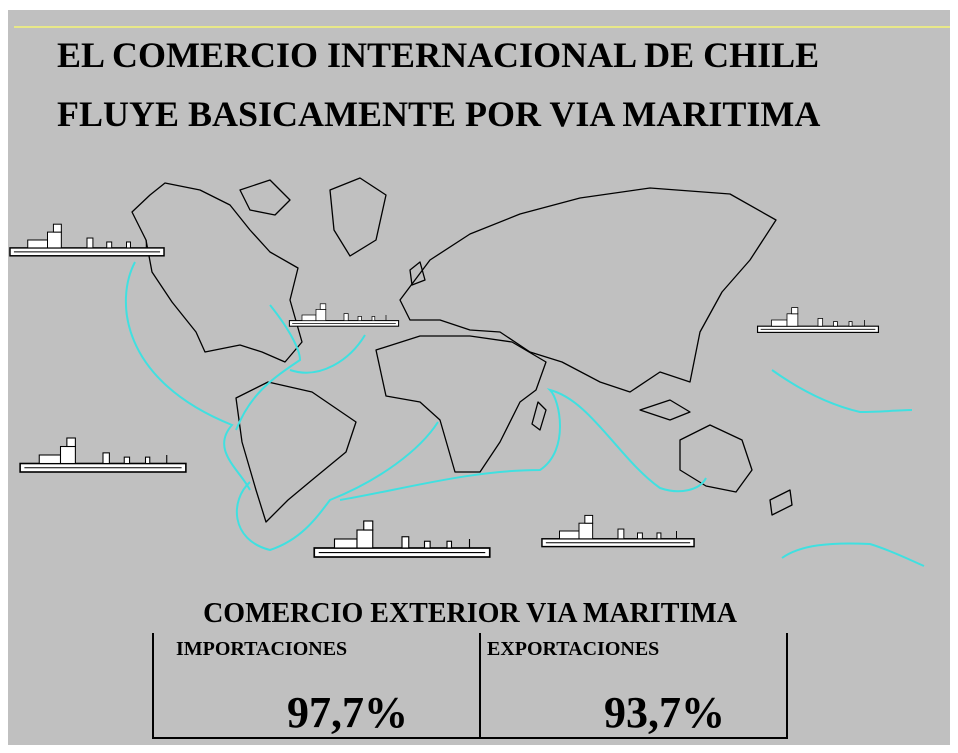 Image resolution: width=958 pixels, height=753 pixels. Describe the element at coordinates (573, 649) in the screenshot. I see `column-label: EXPORTACIONES` at that location.